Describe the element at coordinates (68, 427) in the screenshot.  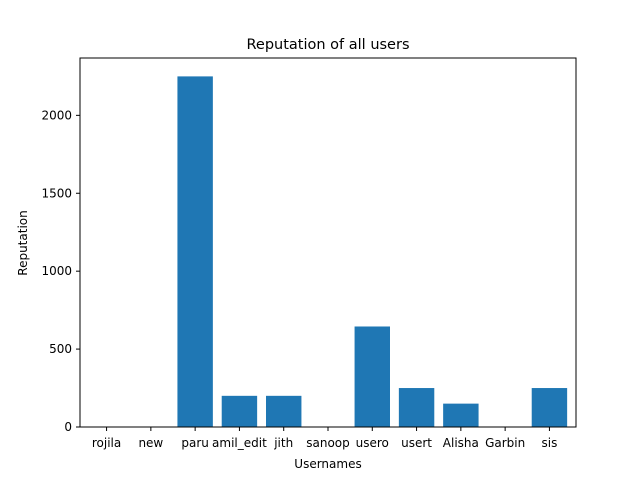
I see `y-tick-label: 0` at that location.